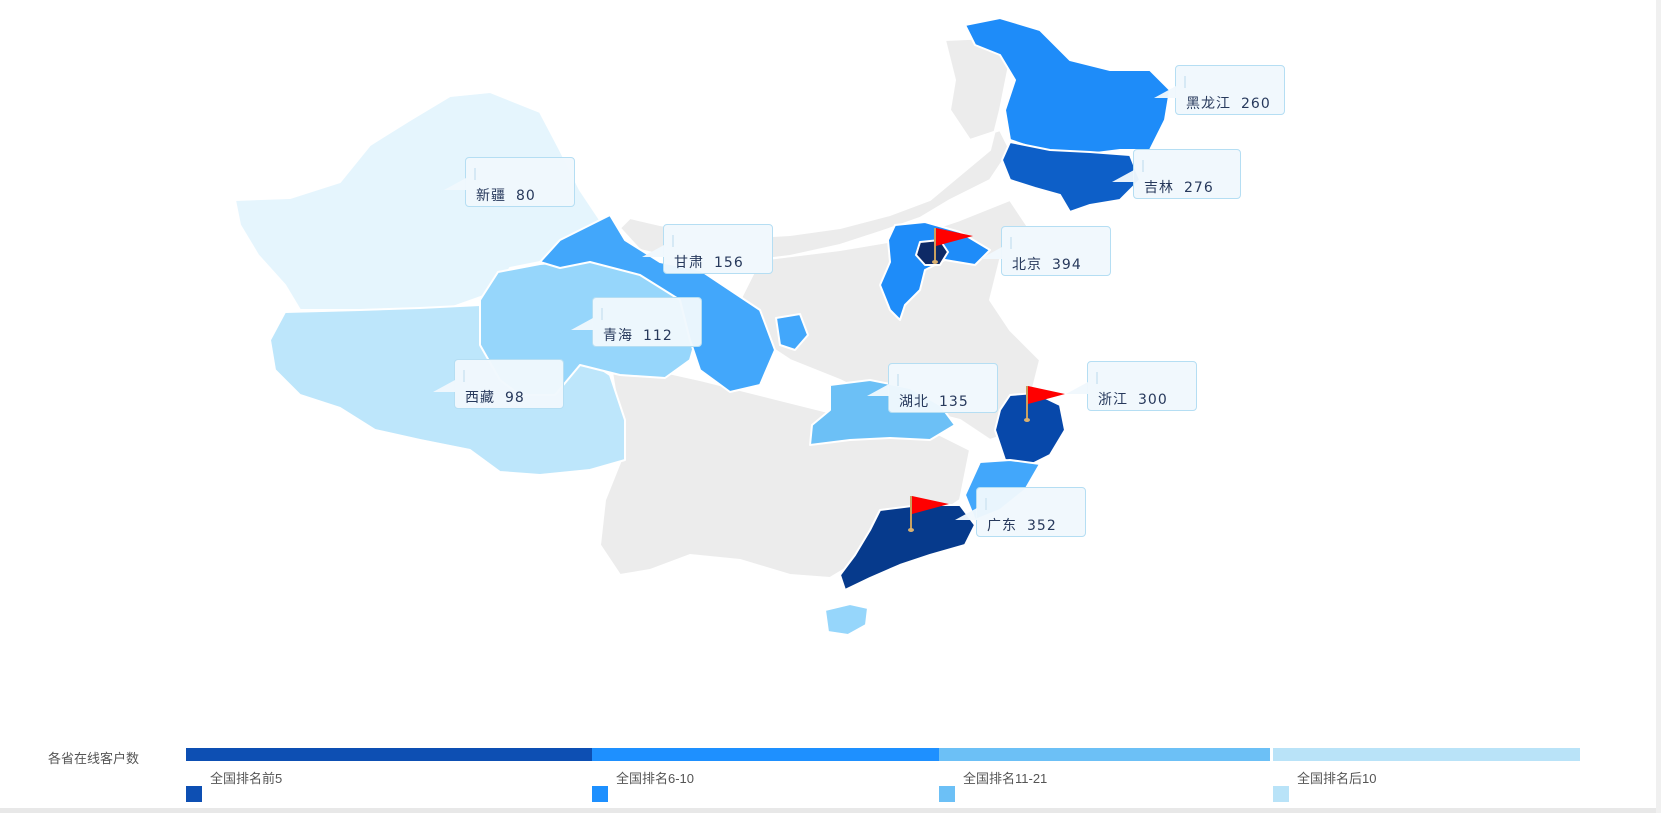 This screenshot has height=813, width=1661. I want to click on legend-title: 各省在线客户数, so click(94, 758).